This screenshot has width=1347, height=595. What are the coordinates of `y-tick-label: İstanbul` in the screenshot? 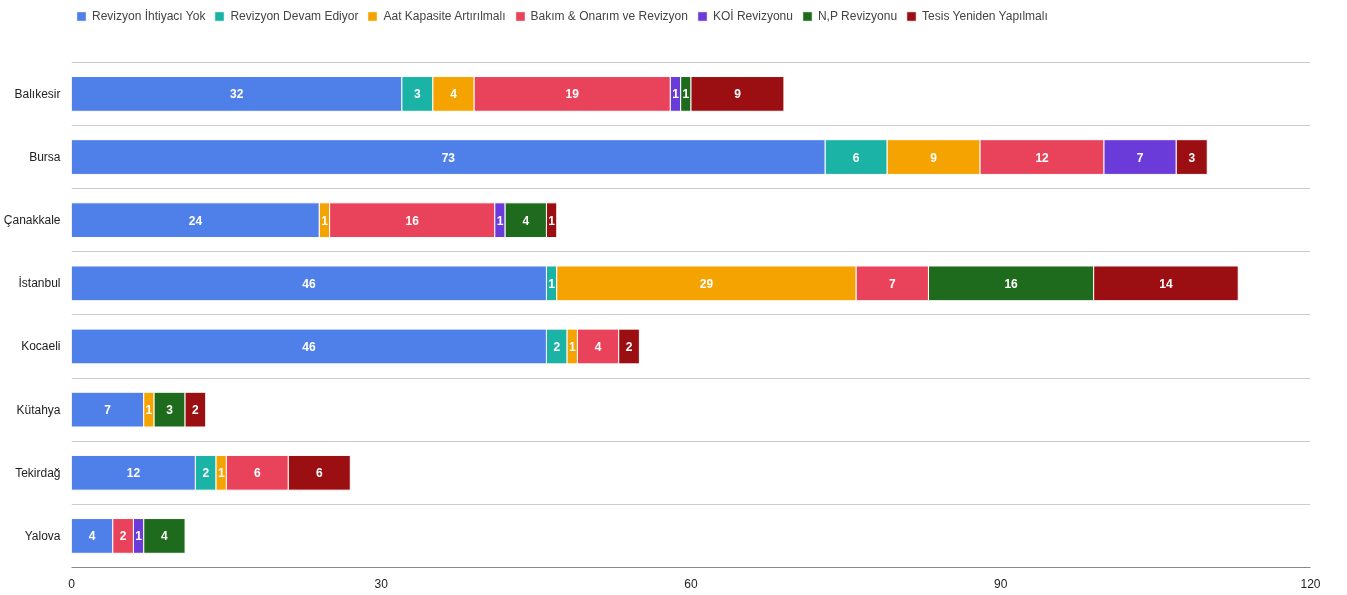 It's located at (39, 283).